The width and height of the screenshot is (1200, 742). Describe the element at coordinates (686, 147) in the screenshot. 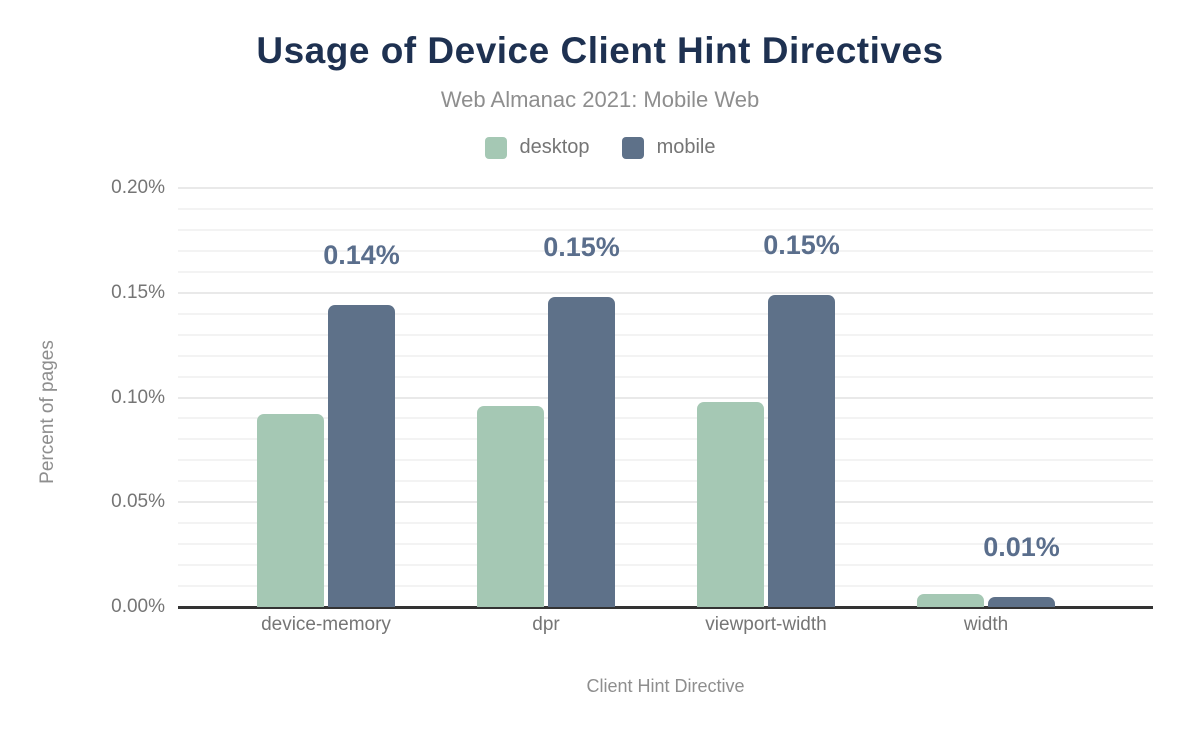

I see `legend-label-mobile: mobile` at that location.